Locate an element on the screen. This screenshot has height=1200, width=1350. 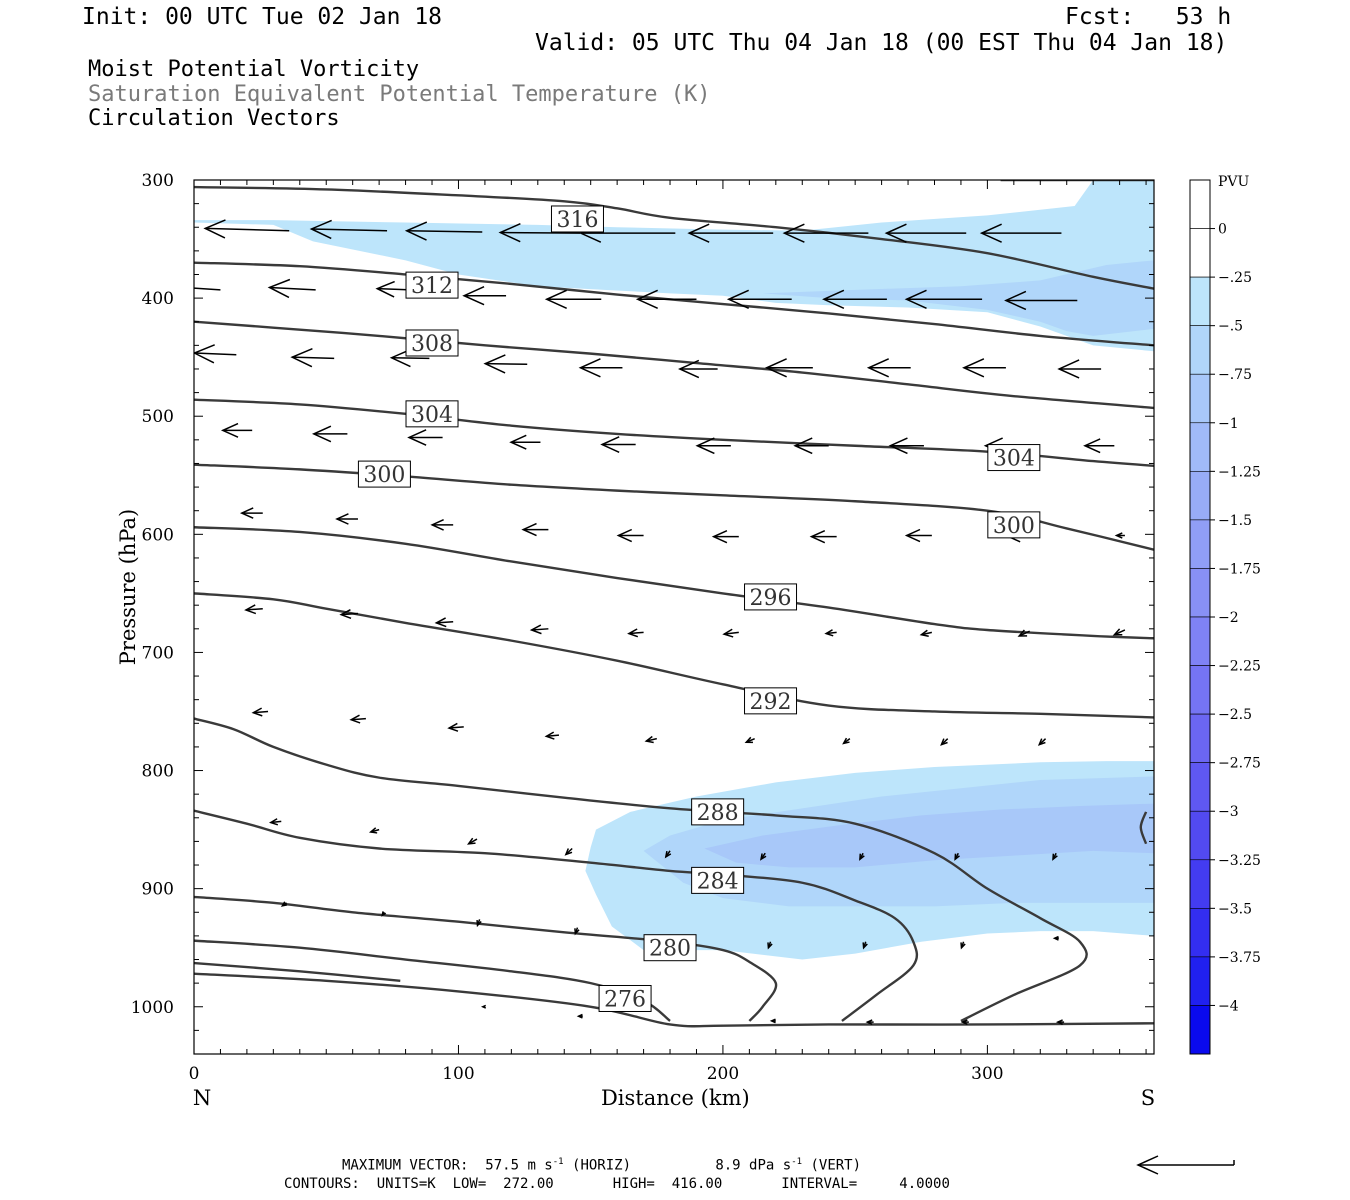
contour-label-284: 284 is located at coordinates (718, 881).